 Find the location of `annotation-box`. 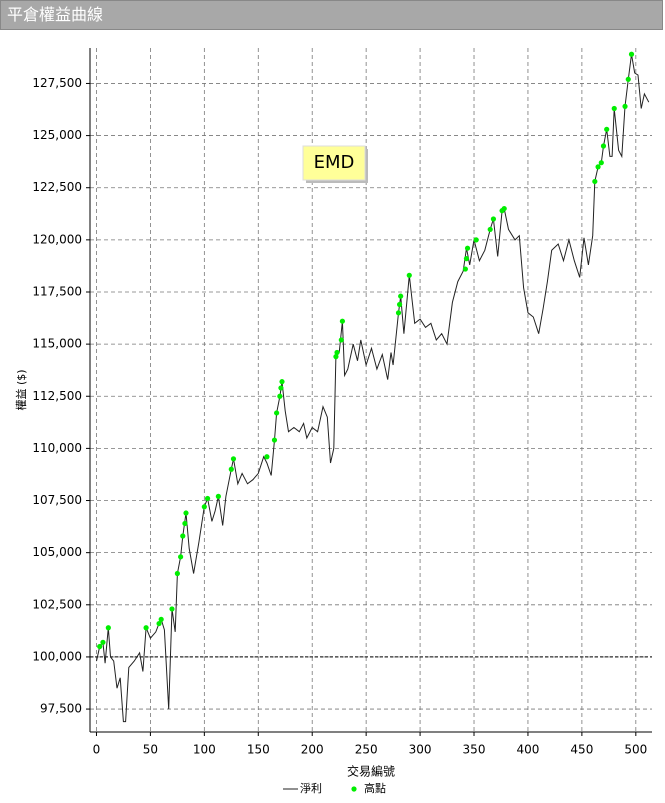

annotation-box is located at coordinates (334, 163).